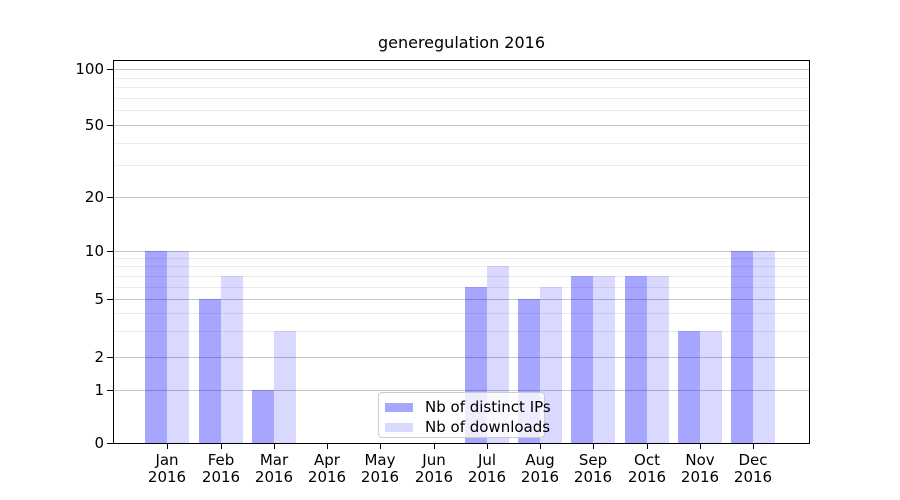  Describe the element at coordinates (178, 347) in the screenshot. I see `bar-nb-of-downloads-jan` at that location.